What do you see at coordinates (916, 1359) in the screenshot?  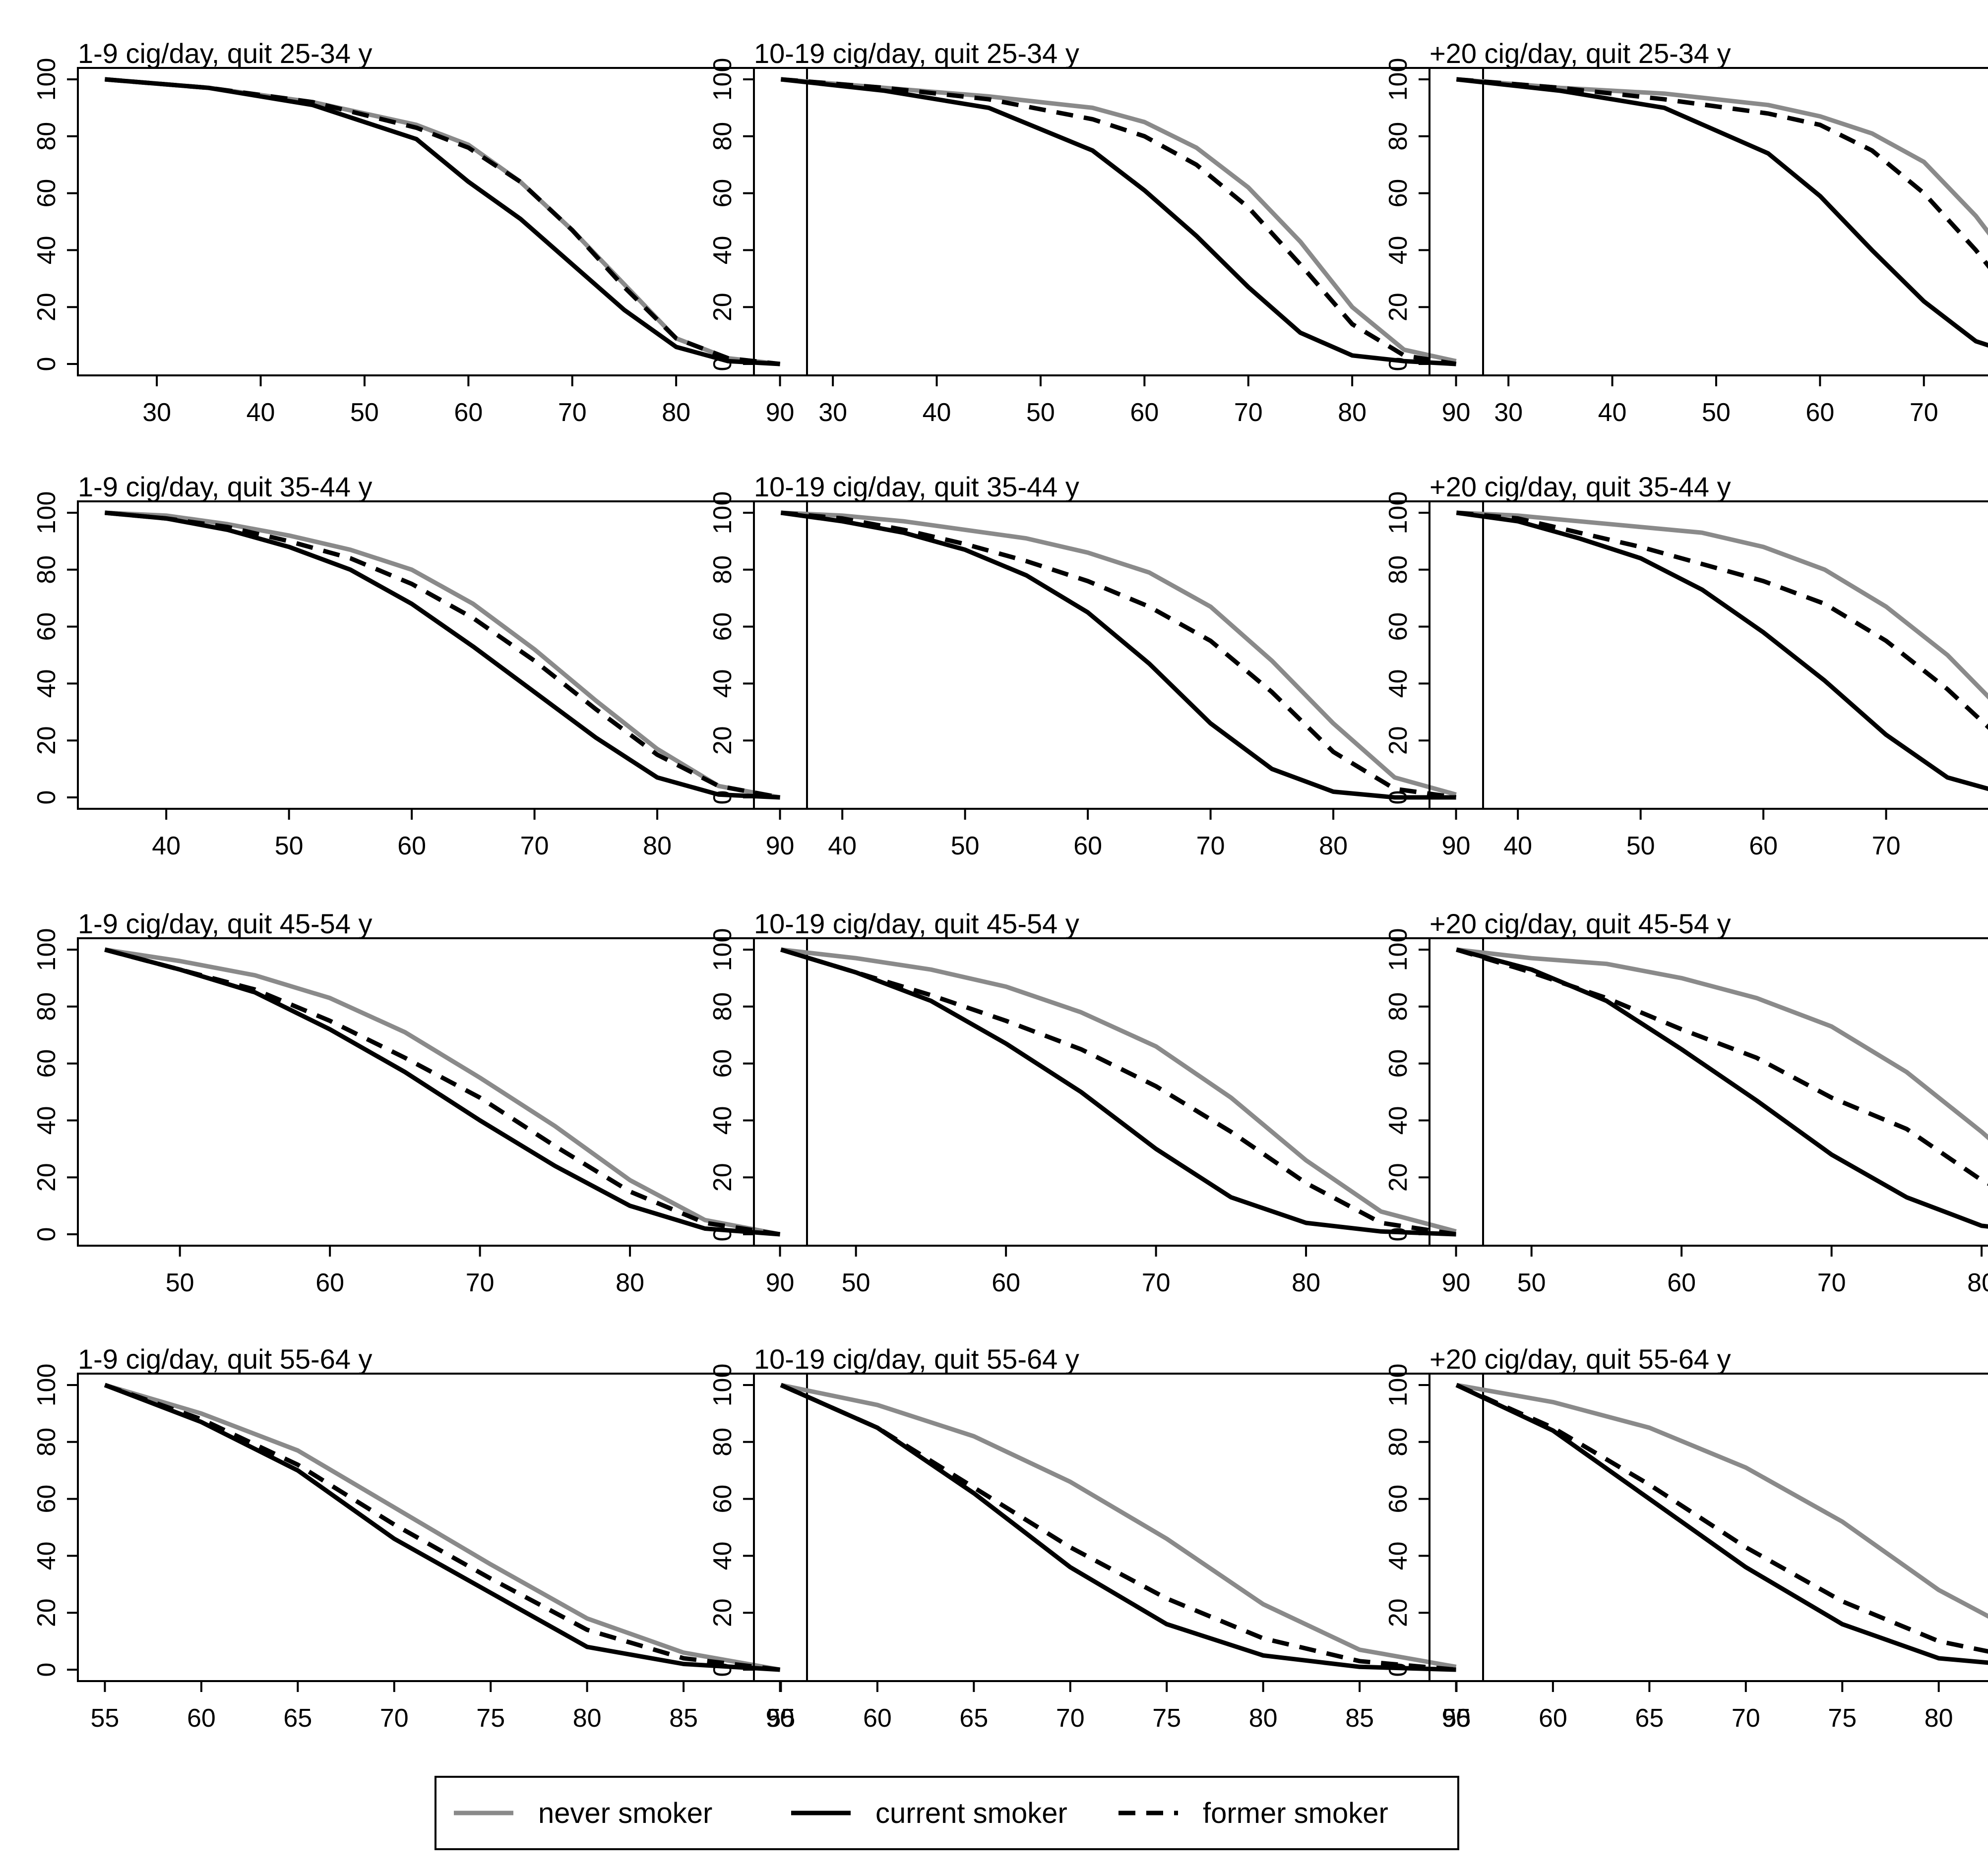 I see `panel-title: 10-19 cig/day, quit 55-64 y` at bounding box center [916, 1359].